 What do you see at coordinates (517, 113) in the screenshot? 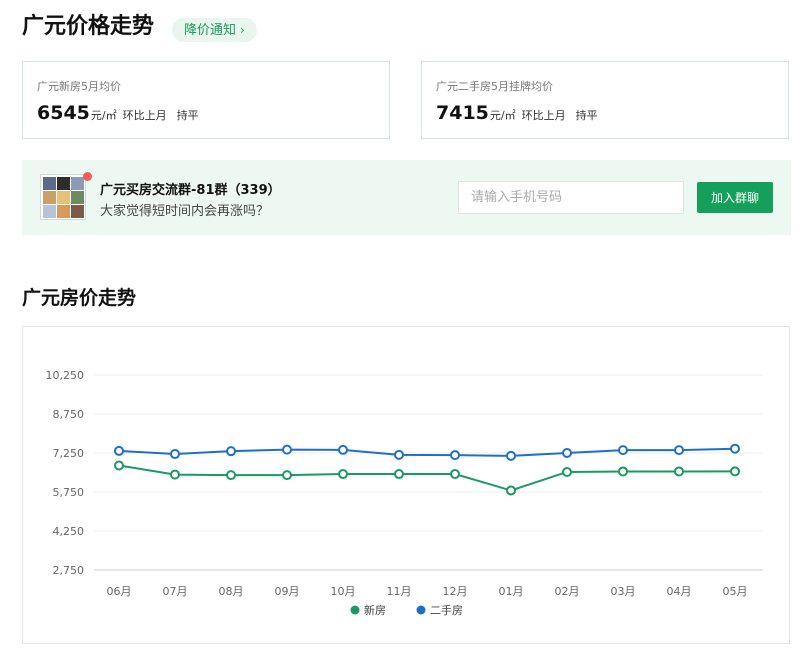
I see `second-hand-price-row: 7415元/㎡ 环比上月 持平` at bounding box center [517, 113].